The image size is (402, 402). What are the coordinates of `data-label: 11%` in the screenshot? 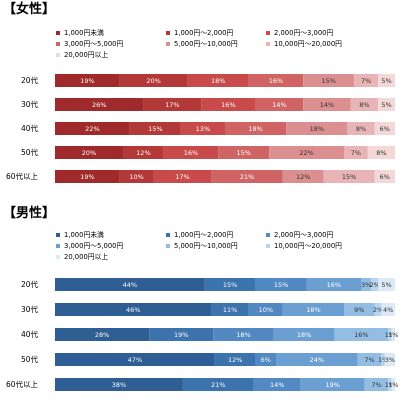 It's located at (230, 310).